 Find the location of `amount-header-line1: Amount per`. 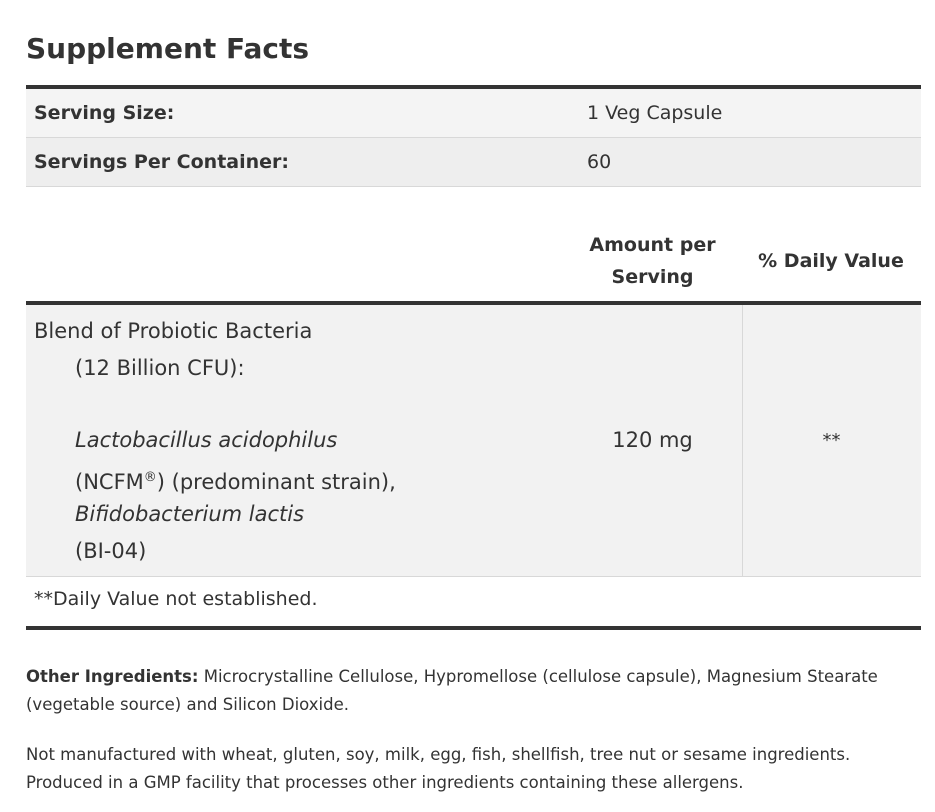

amount-header-line1: Amount per is located at coordinates (652, 245).